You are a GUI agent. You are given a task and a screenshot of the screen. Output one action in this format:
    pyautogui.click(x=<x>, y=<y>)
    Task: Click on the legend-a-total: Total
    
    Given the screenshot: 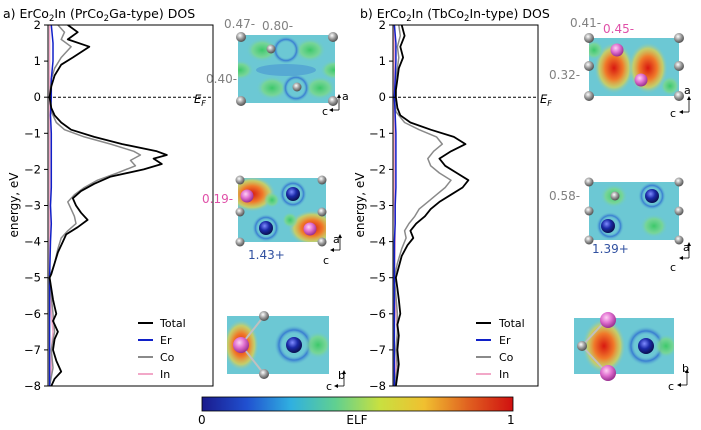 What is the action you would take?
    pyautogui.click(x=172, y=323)
    